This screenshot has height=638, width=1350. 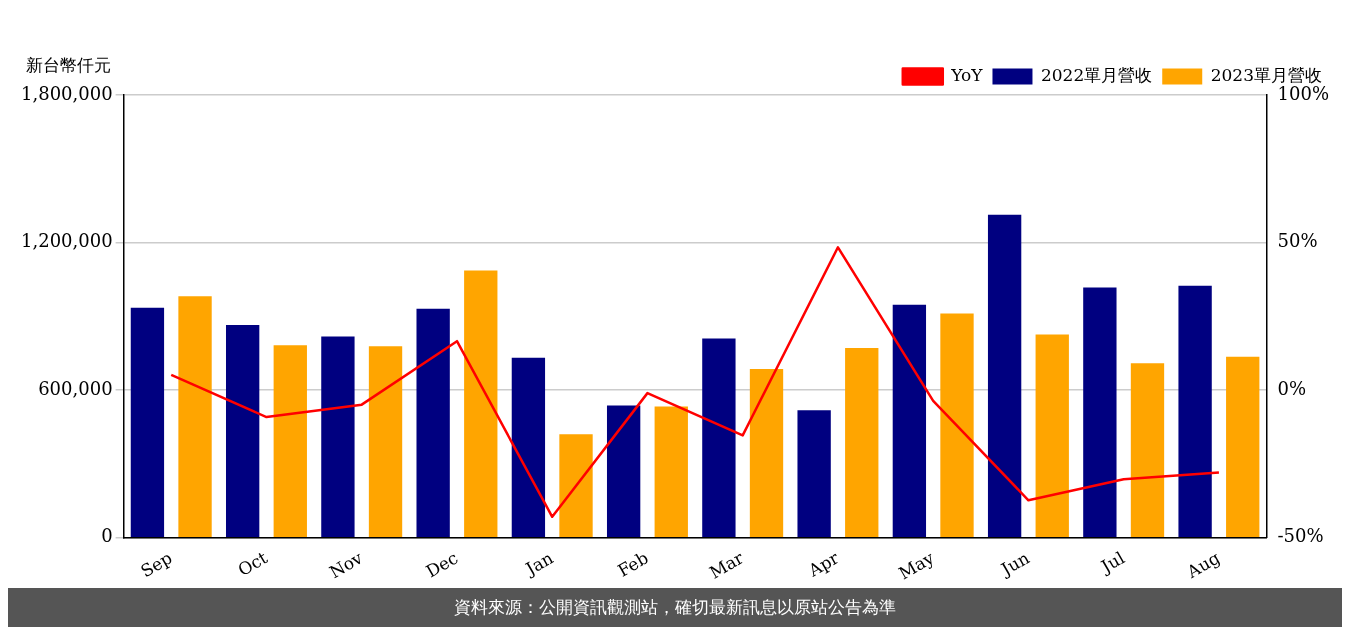 What do you see at coordinates (1297, 241) in the screenshot?
I see `y2-tick-label: 50%` at bounding box center [1297, 241].